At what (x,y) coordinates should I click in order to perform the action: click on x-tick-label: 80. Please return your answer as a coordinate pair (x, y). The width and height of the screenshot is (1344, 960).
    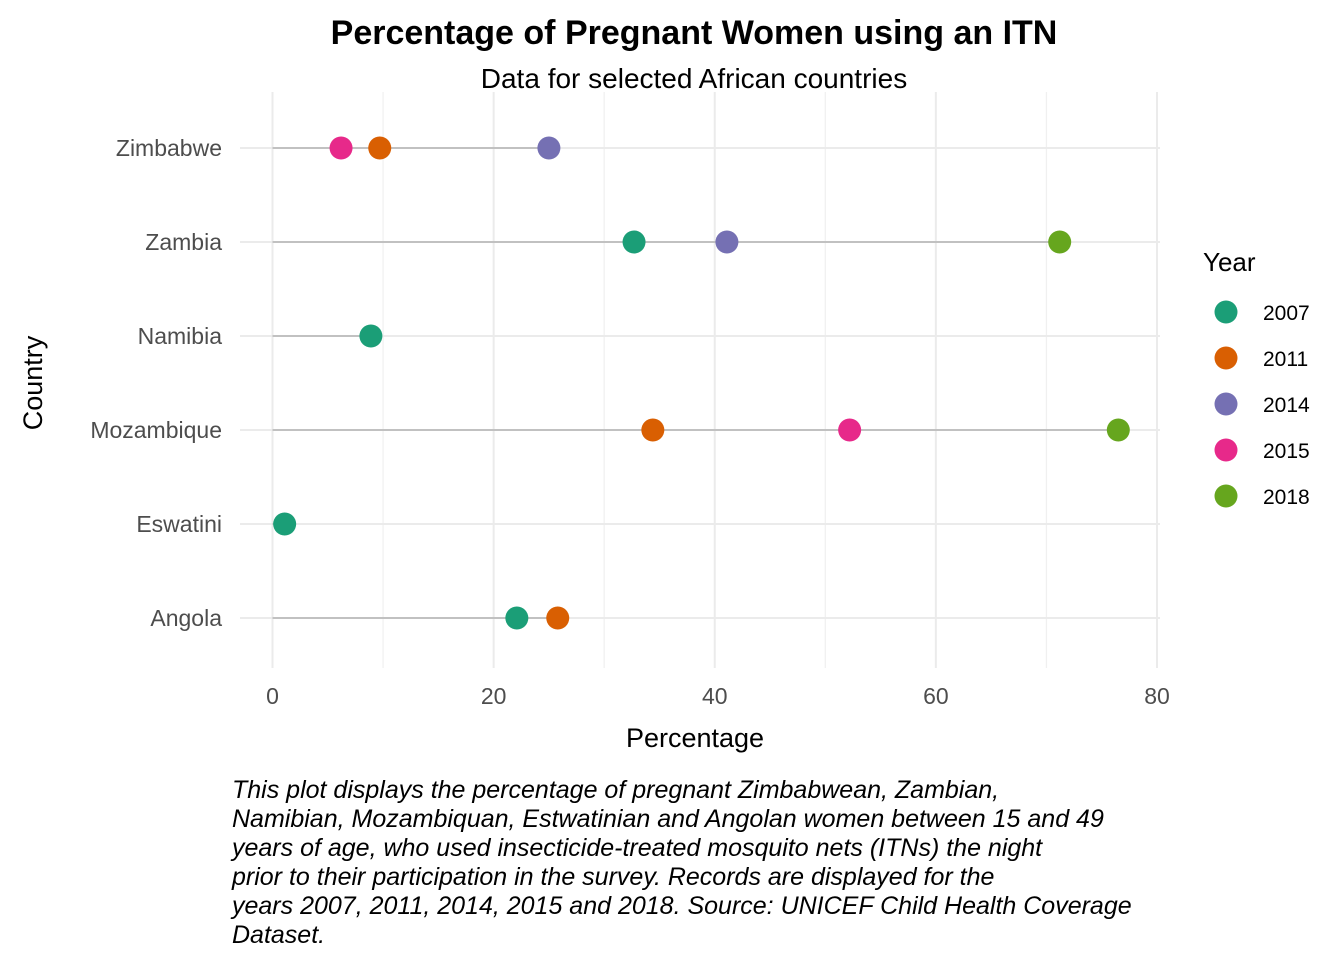
    Looking at the image, I should click on (1157, 696).